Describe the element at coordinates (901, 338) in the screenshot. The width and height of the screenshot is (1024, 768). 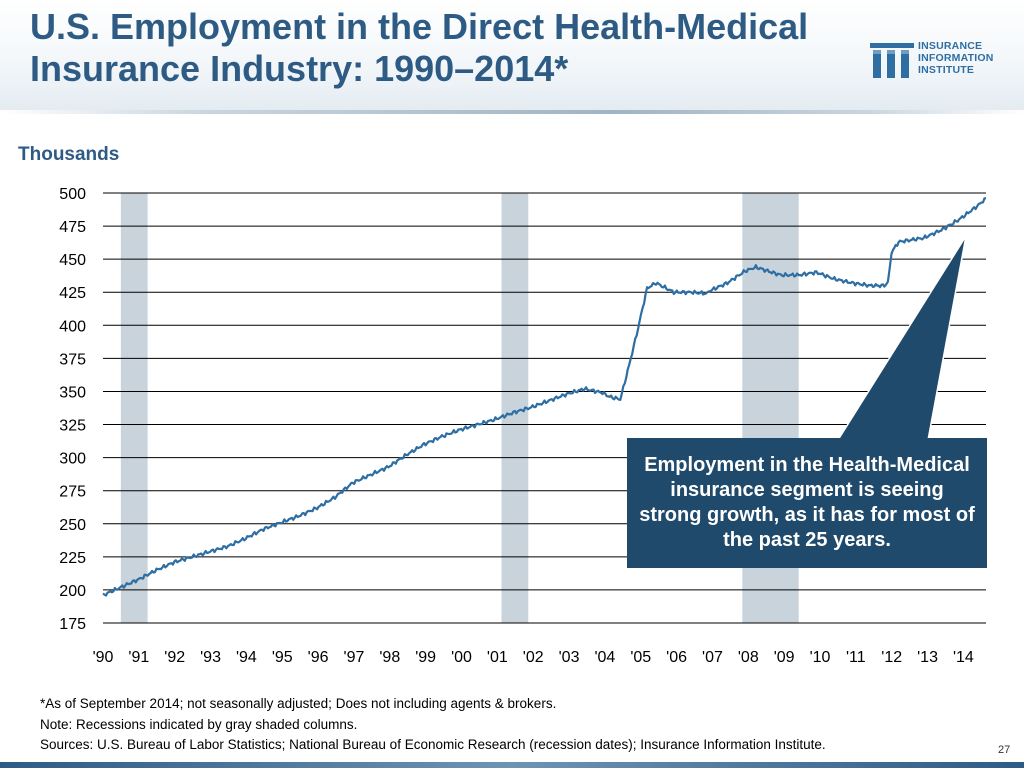
I see `callout-pointer` at that location.